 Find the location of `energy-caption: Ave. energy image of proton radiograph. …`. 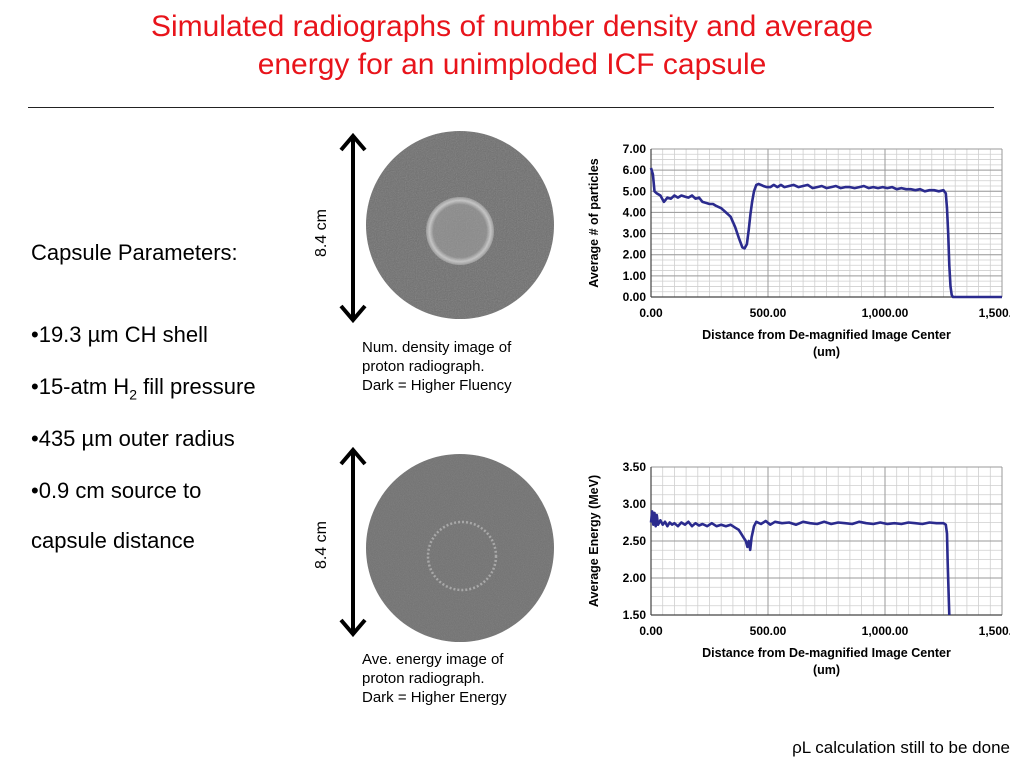

energy-caption: Ave. energy image of proton radiograph. … is located at coordinates (434, 678).